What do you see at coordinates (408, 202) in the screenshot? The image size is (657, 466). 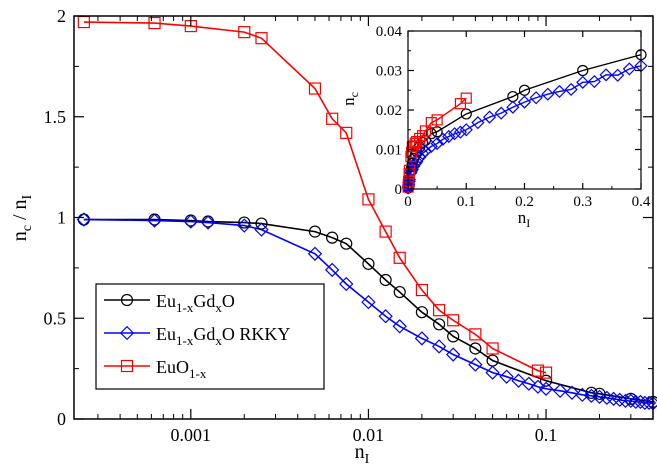 I see `inset-x-tick-label-0: 0` at bounding box center [408, 202].